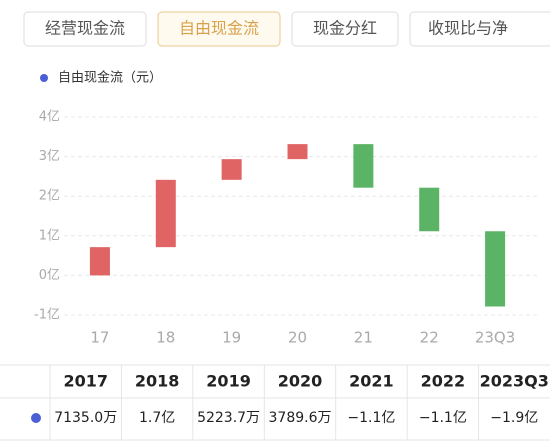 The width and height of the screenshot is (550, 445). What do you see at coordinates (468, 28) in the screenshot?
I see `tab-label: 收现比与净` at bounding box center [468, 28].